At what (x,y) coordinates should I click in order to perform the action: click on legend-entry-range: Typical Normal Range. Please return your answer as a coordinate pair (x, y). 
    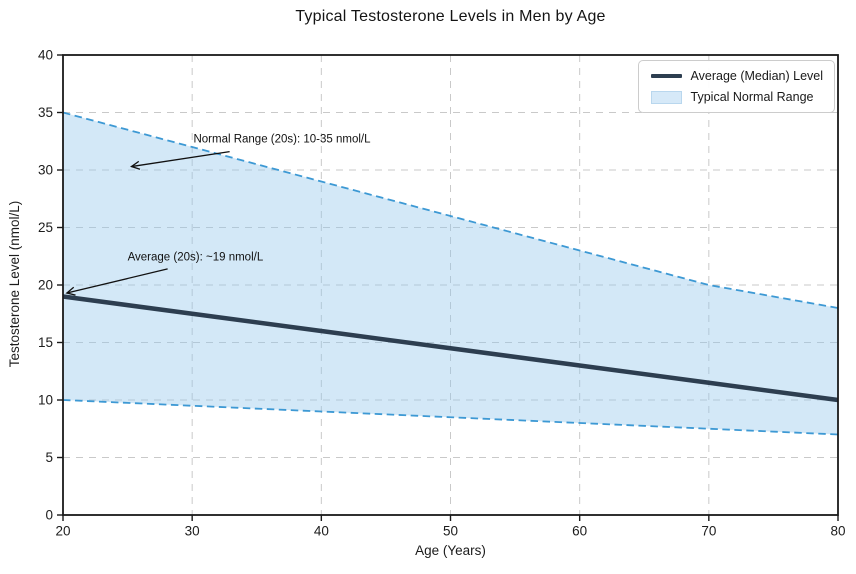
    Looking at the image, I should click on (736, 97).